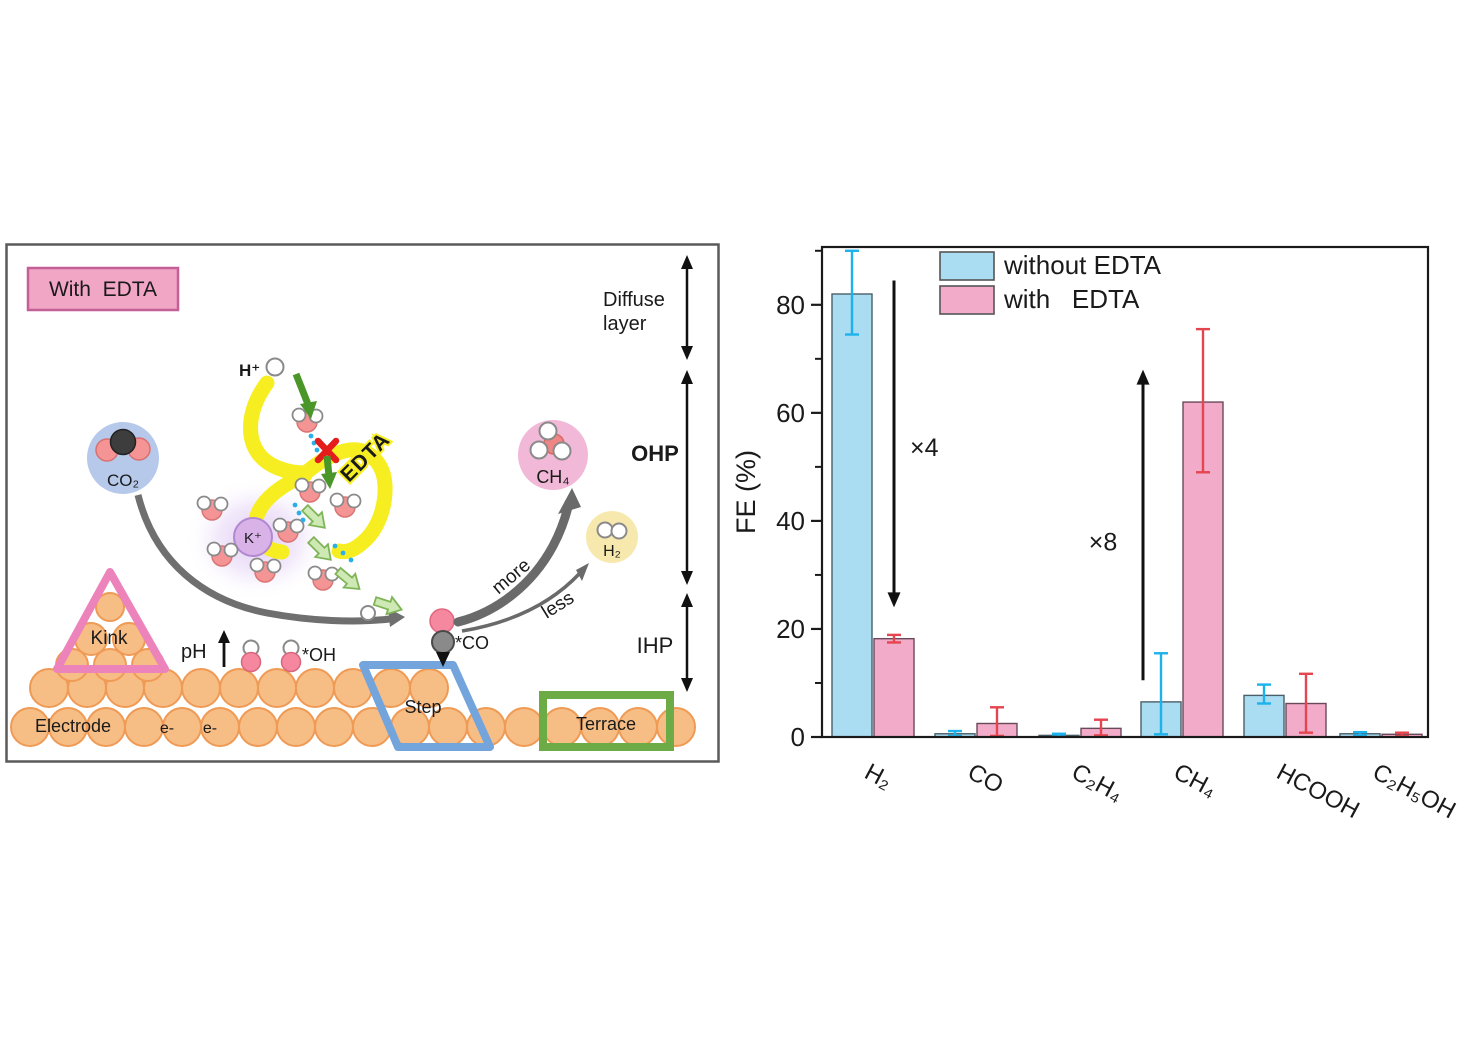  What do you see at coordinates (1161, 694) in the screenshot?
I see `error-bar-s0-c3` at bounding box center [1161, 694].